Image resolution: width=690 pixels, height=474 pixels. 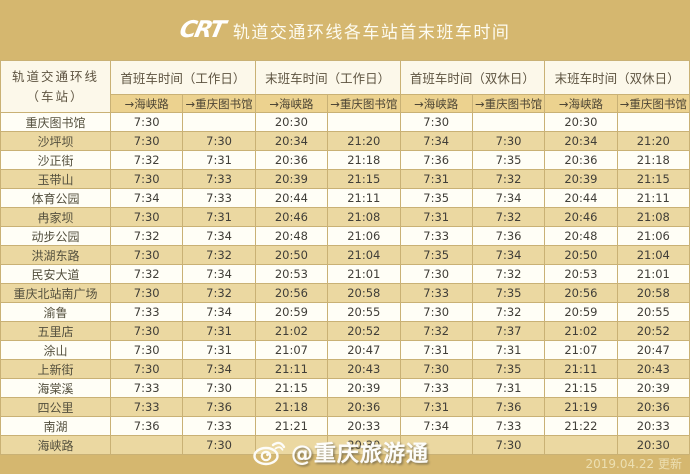 I want to click on time-cell: 20:34, so click(x=581, y=141).